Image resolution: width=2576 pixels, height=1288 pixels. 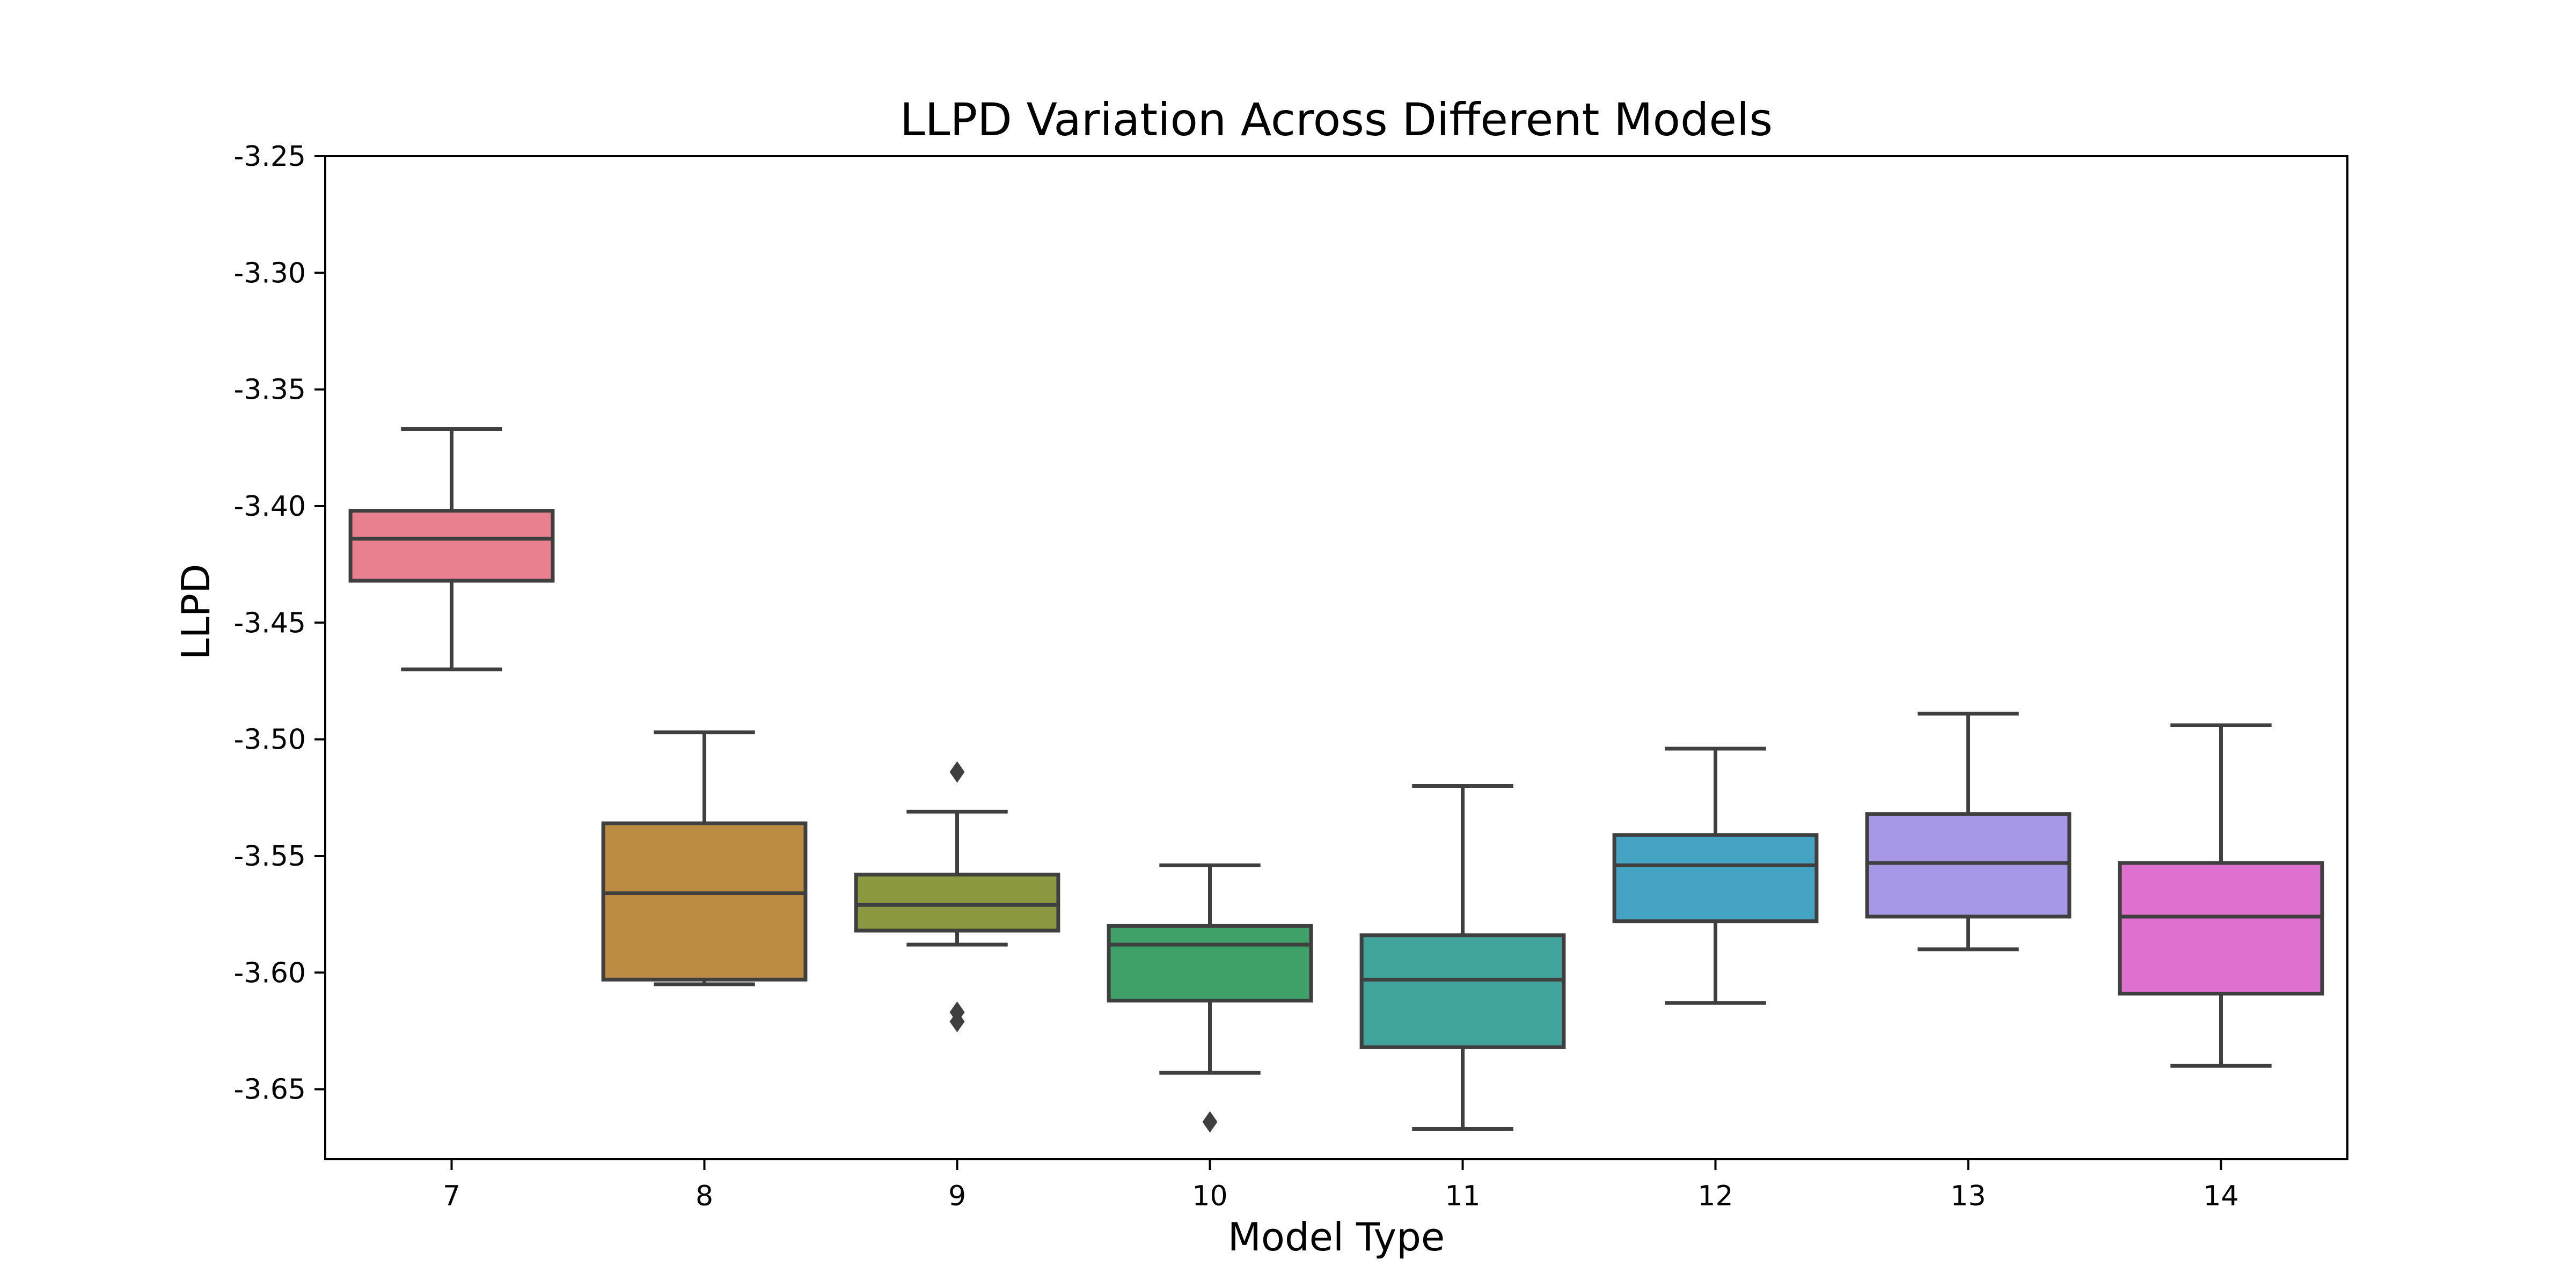 I want to click on y-tick-label: -3.55, so click(x=269, y=856).